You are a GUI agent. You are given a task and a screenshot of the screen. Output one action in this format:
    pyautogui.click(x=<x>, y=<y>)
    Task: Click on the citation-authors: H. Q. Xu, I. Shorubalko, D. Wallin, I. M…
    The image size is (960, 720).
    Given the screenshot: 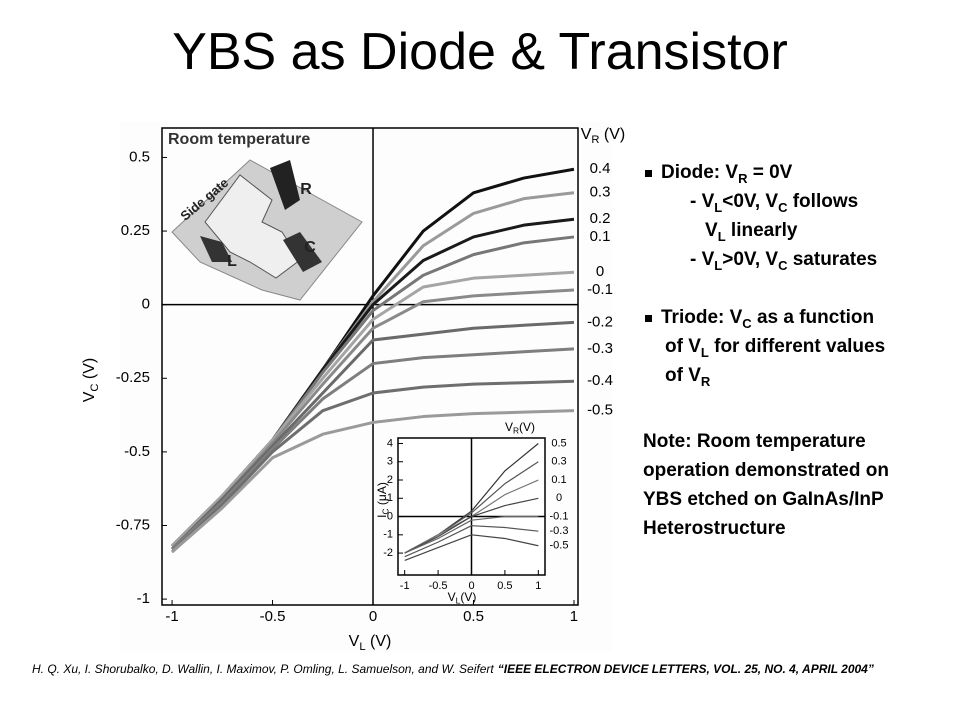 What is the action you would take?
    pyautogui.click(x=263, y=669)
    